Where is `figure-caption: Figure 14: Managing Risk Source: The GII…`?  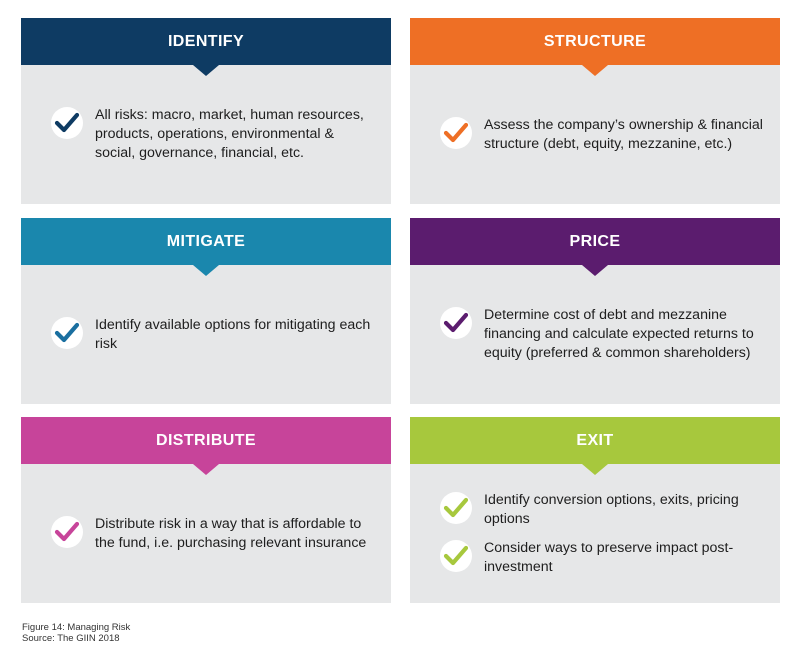 figure-caption: Figure 14: Managing Risk Source: The GII… is located at coordinates (76, 633).